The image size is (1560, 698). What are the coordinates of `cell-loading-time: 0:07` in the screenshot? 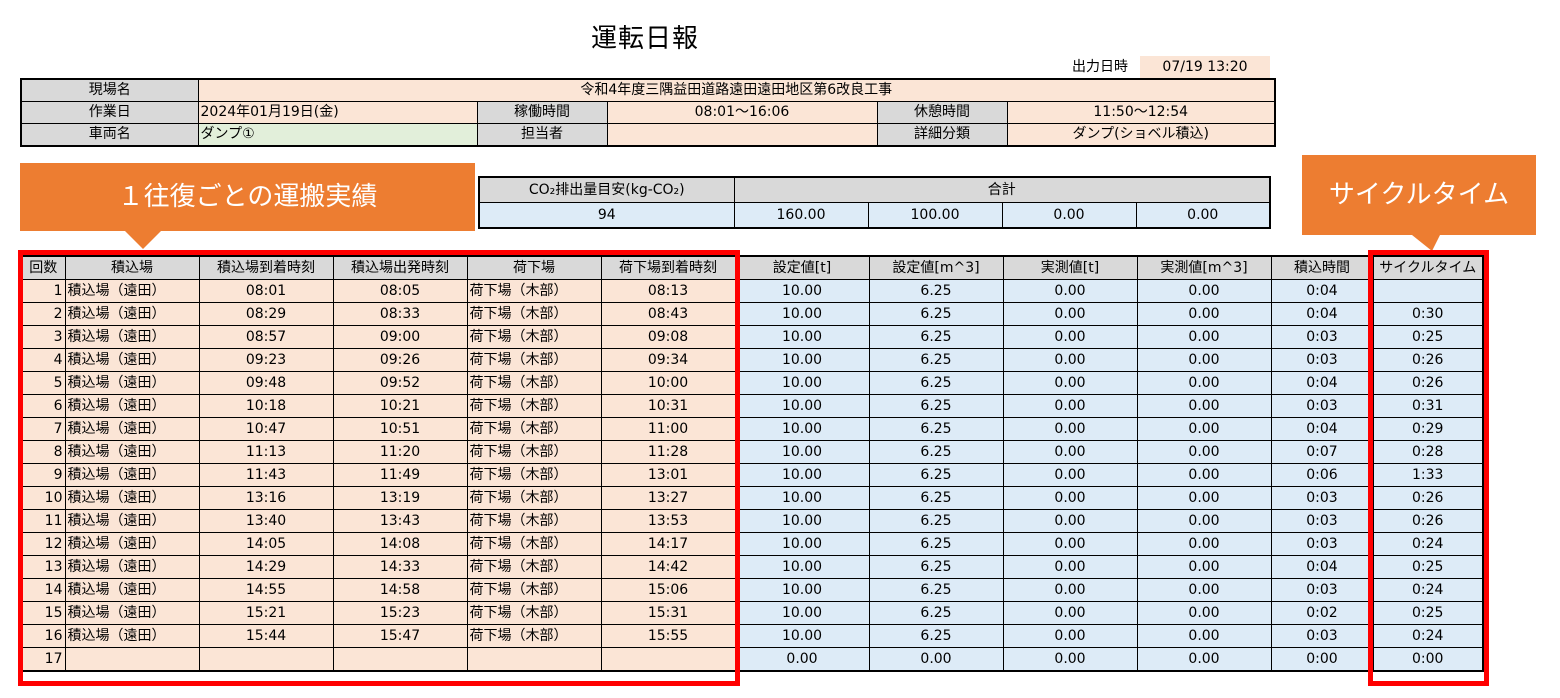 It's located at (1322, 452).